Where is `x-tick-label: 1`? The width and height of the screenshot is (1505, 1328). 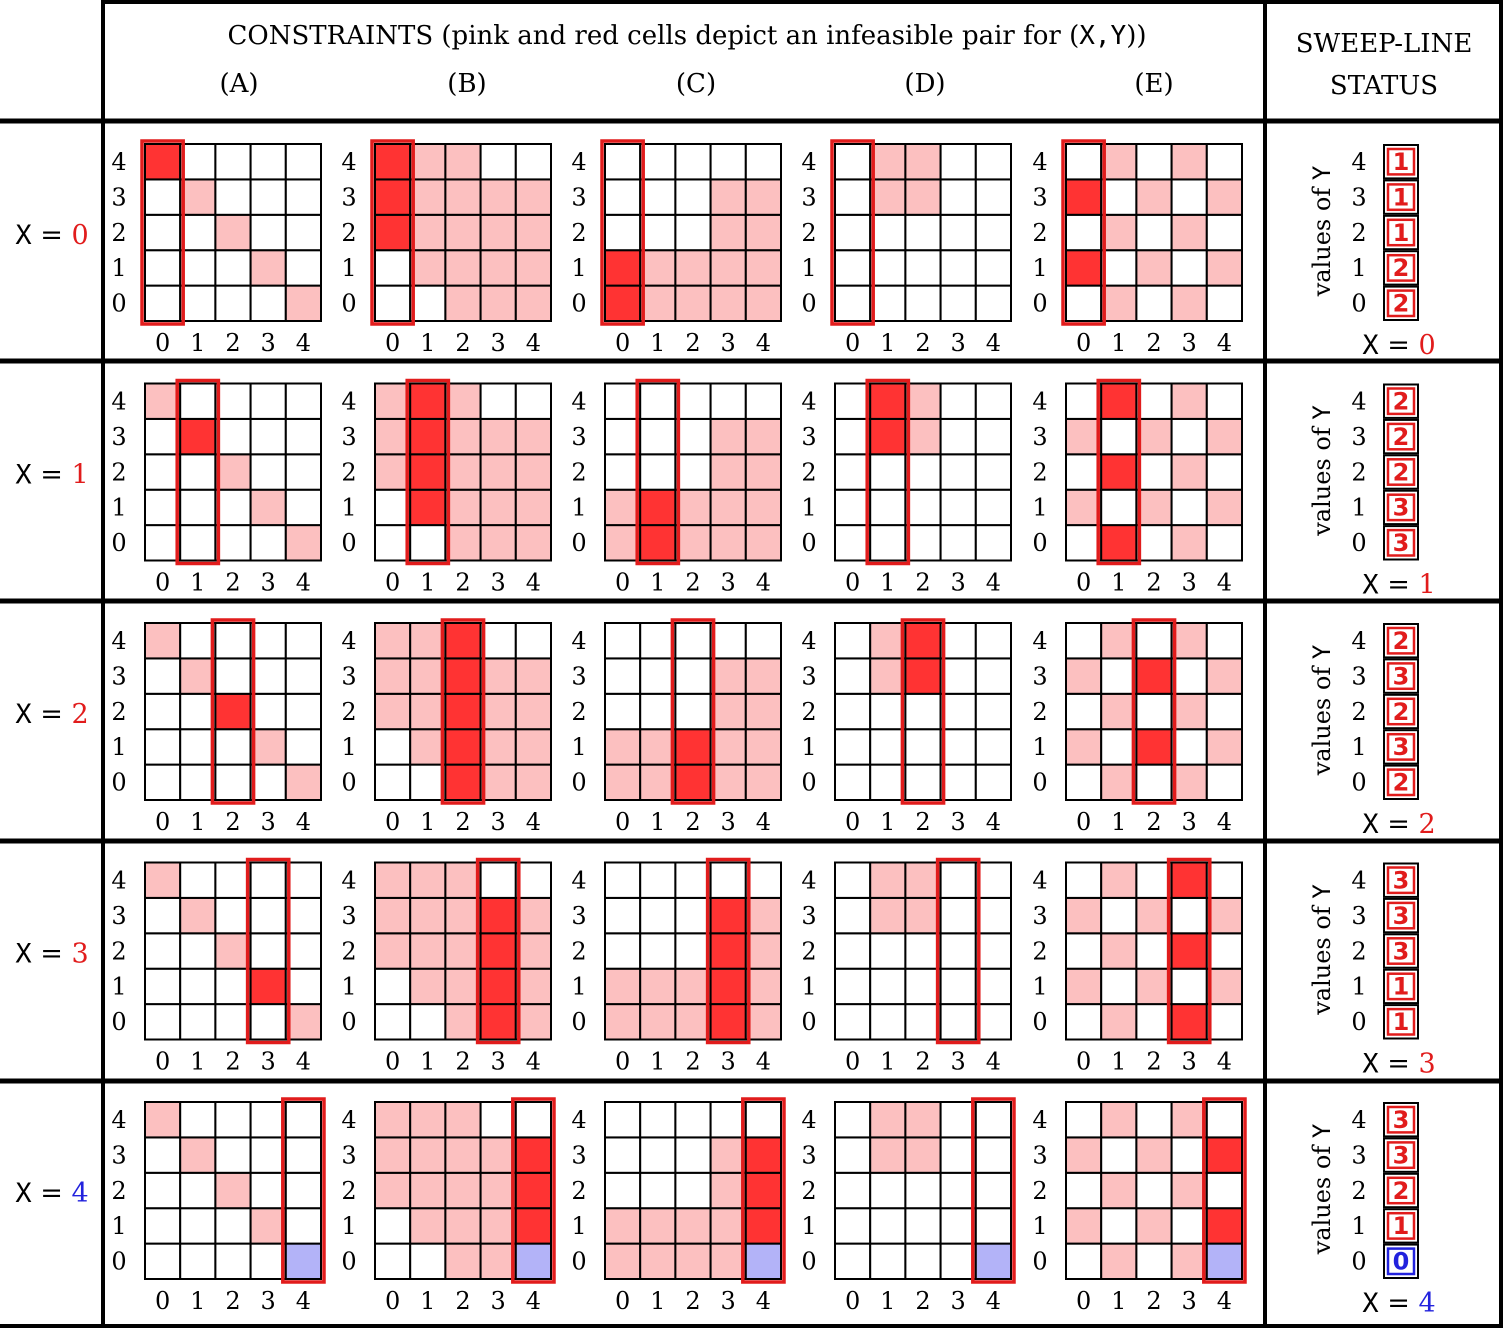 x-tick-label: 1 is located at coordinates (197, 822).